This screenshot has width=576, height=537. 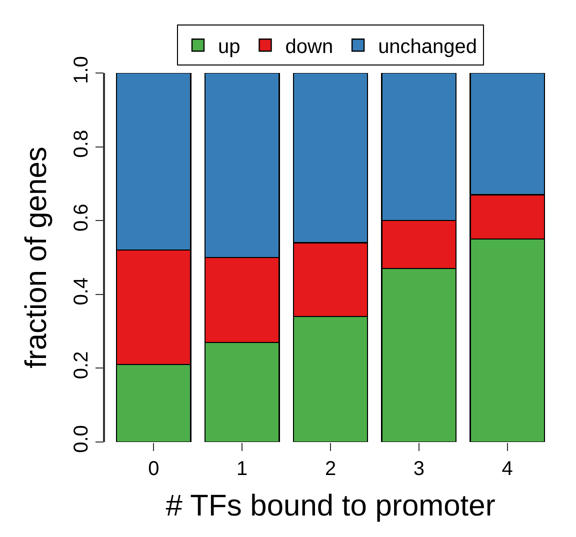 I want to click on y-tick-label: 0.8, so click(x=81, y=144).